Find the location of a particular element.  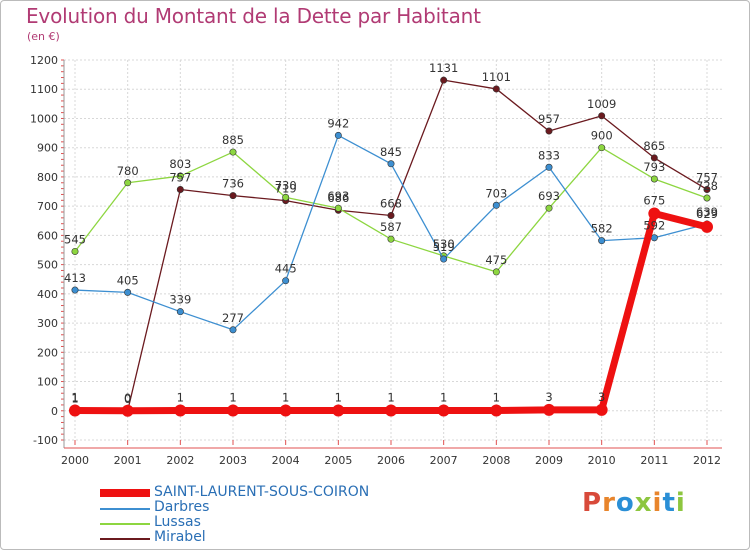

x-tick-label: 2011 is located at coordinates (654, 460).